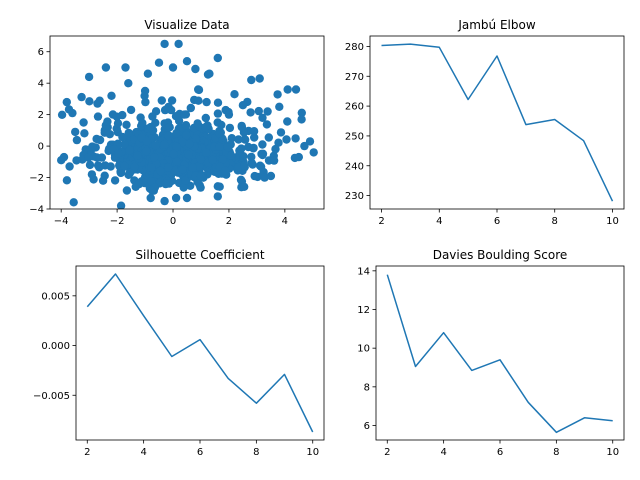  What do you see at coordinates (312, 452) in the screenshot?
I see `x-tick-label: 10` at bounding box center [312, 452].